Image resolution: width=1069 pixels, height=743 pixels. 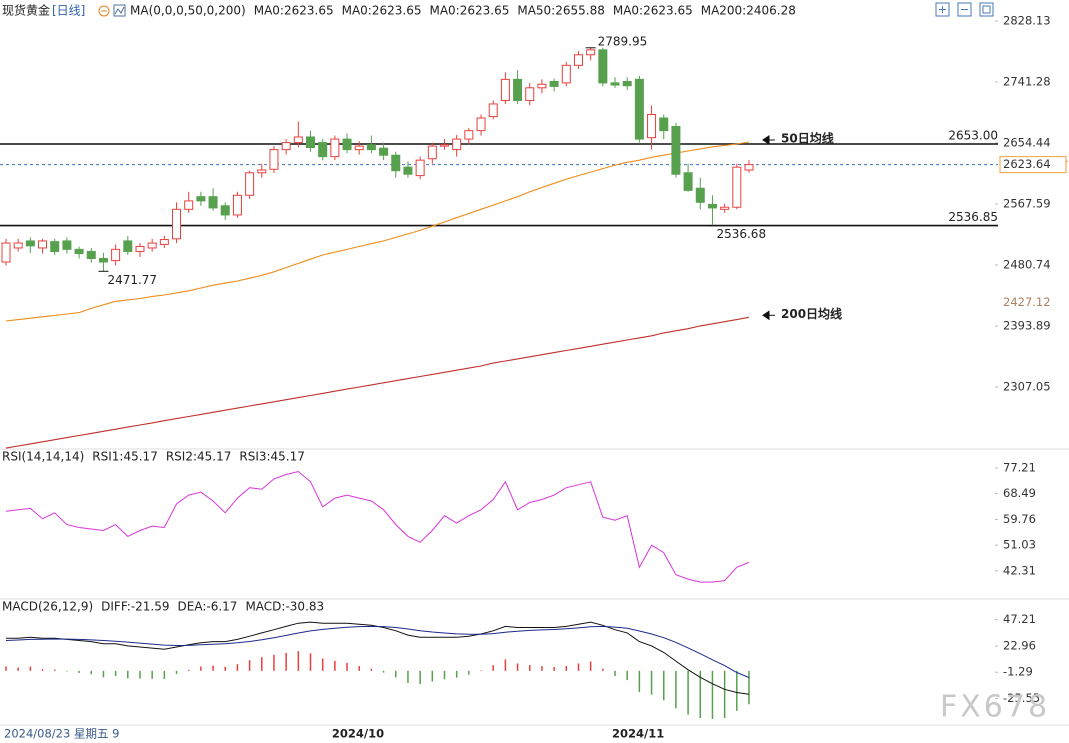 I want to click on cursor-date: 2024/08/23 星期五 9, so click(x=61, y=734).